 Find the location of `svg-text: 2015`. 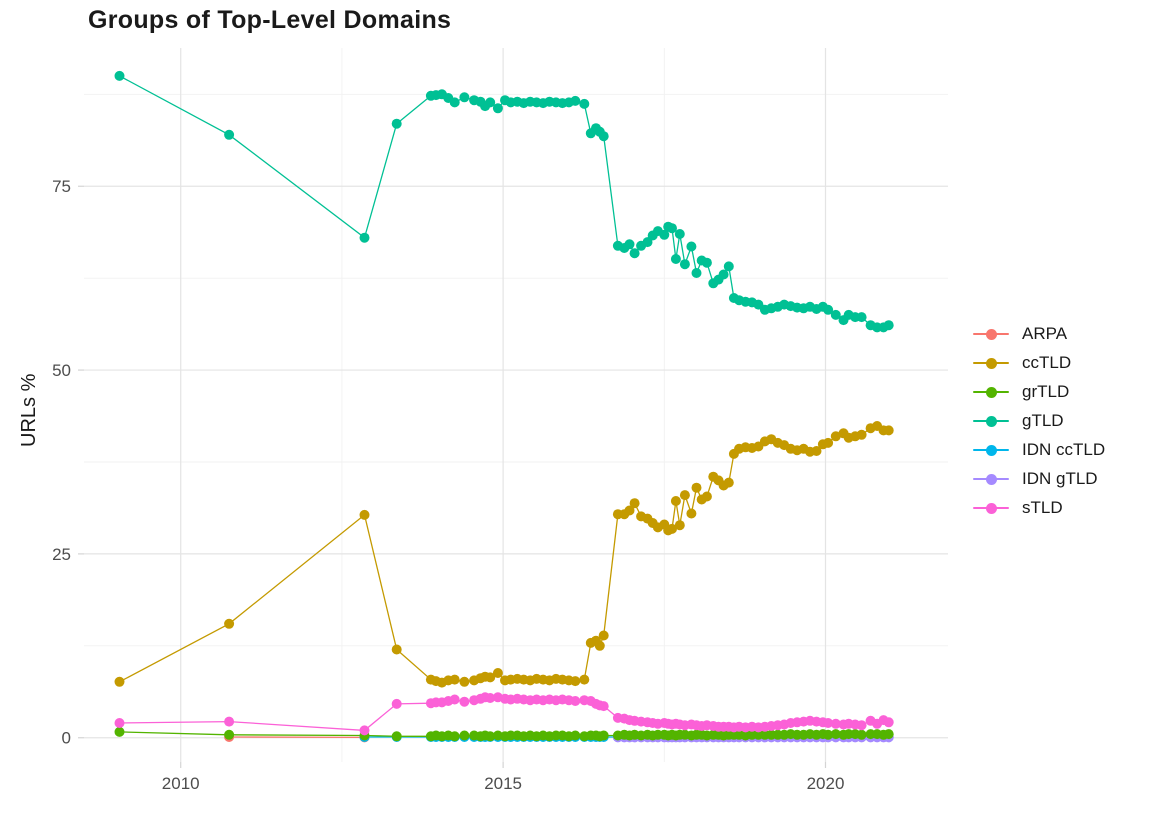

svg-text: 2015 is located at coordinates (503, 783).